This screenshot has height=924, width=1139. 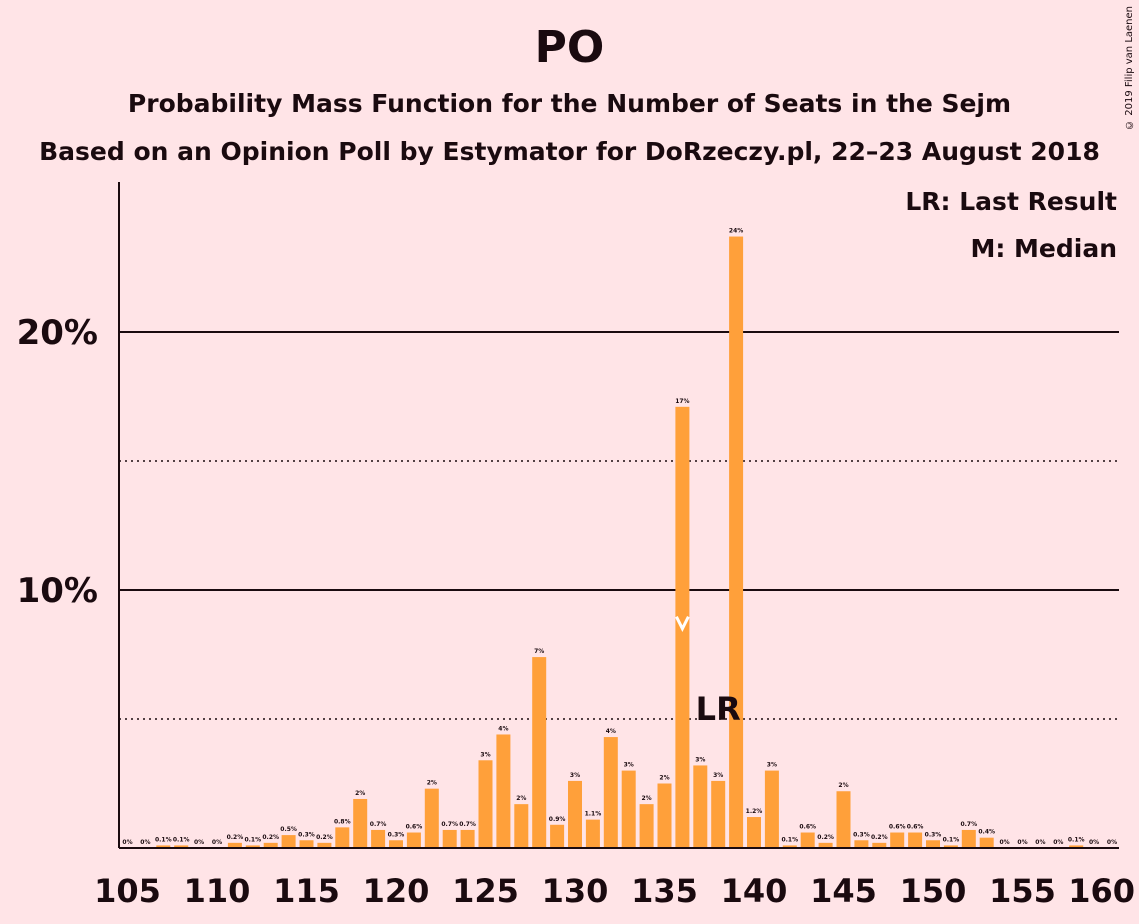 I want to click on x-tick-label: 155, so click(x=1022, y=891).